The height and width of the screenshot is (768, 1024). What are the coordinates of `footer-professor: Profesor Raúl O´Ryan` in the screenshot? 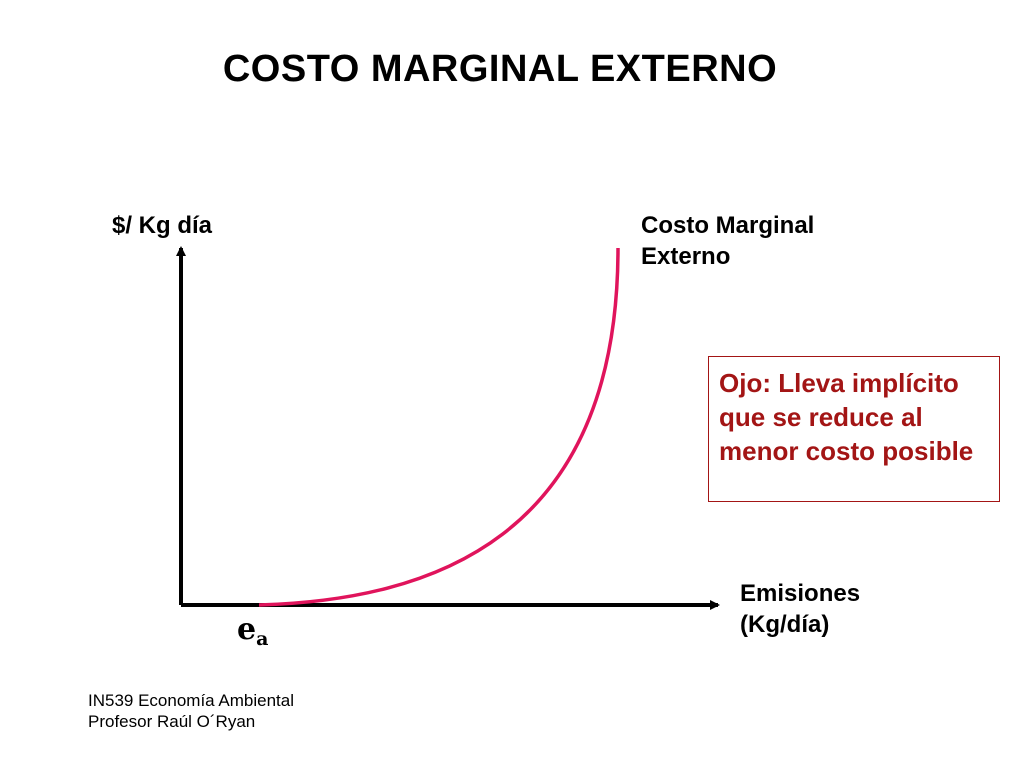 It's located at (172, 721).